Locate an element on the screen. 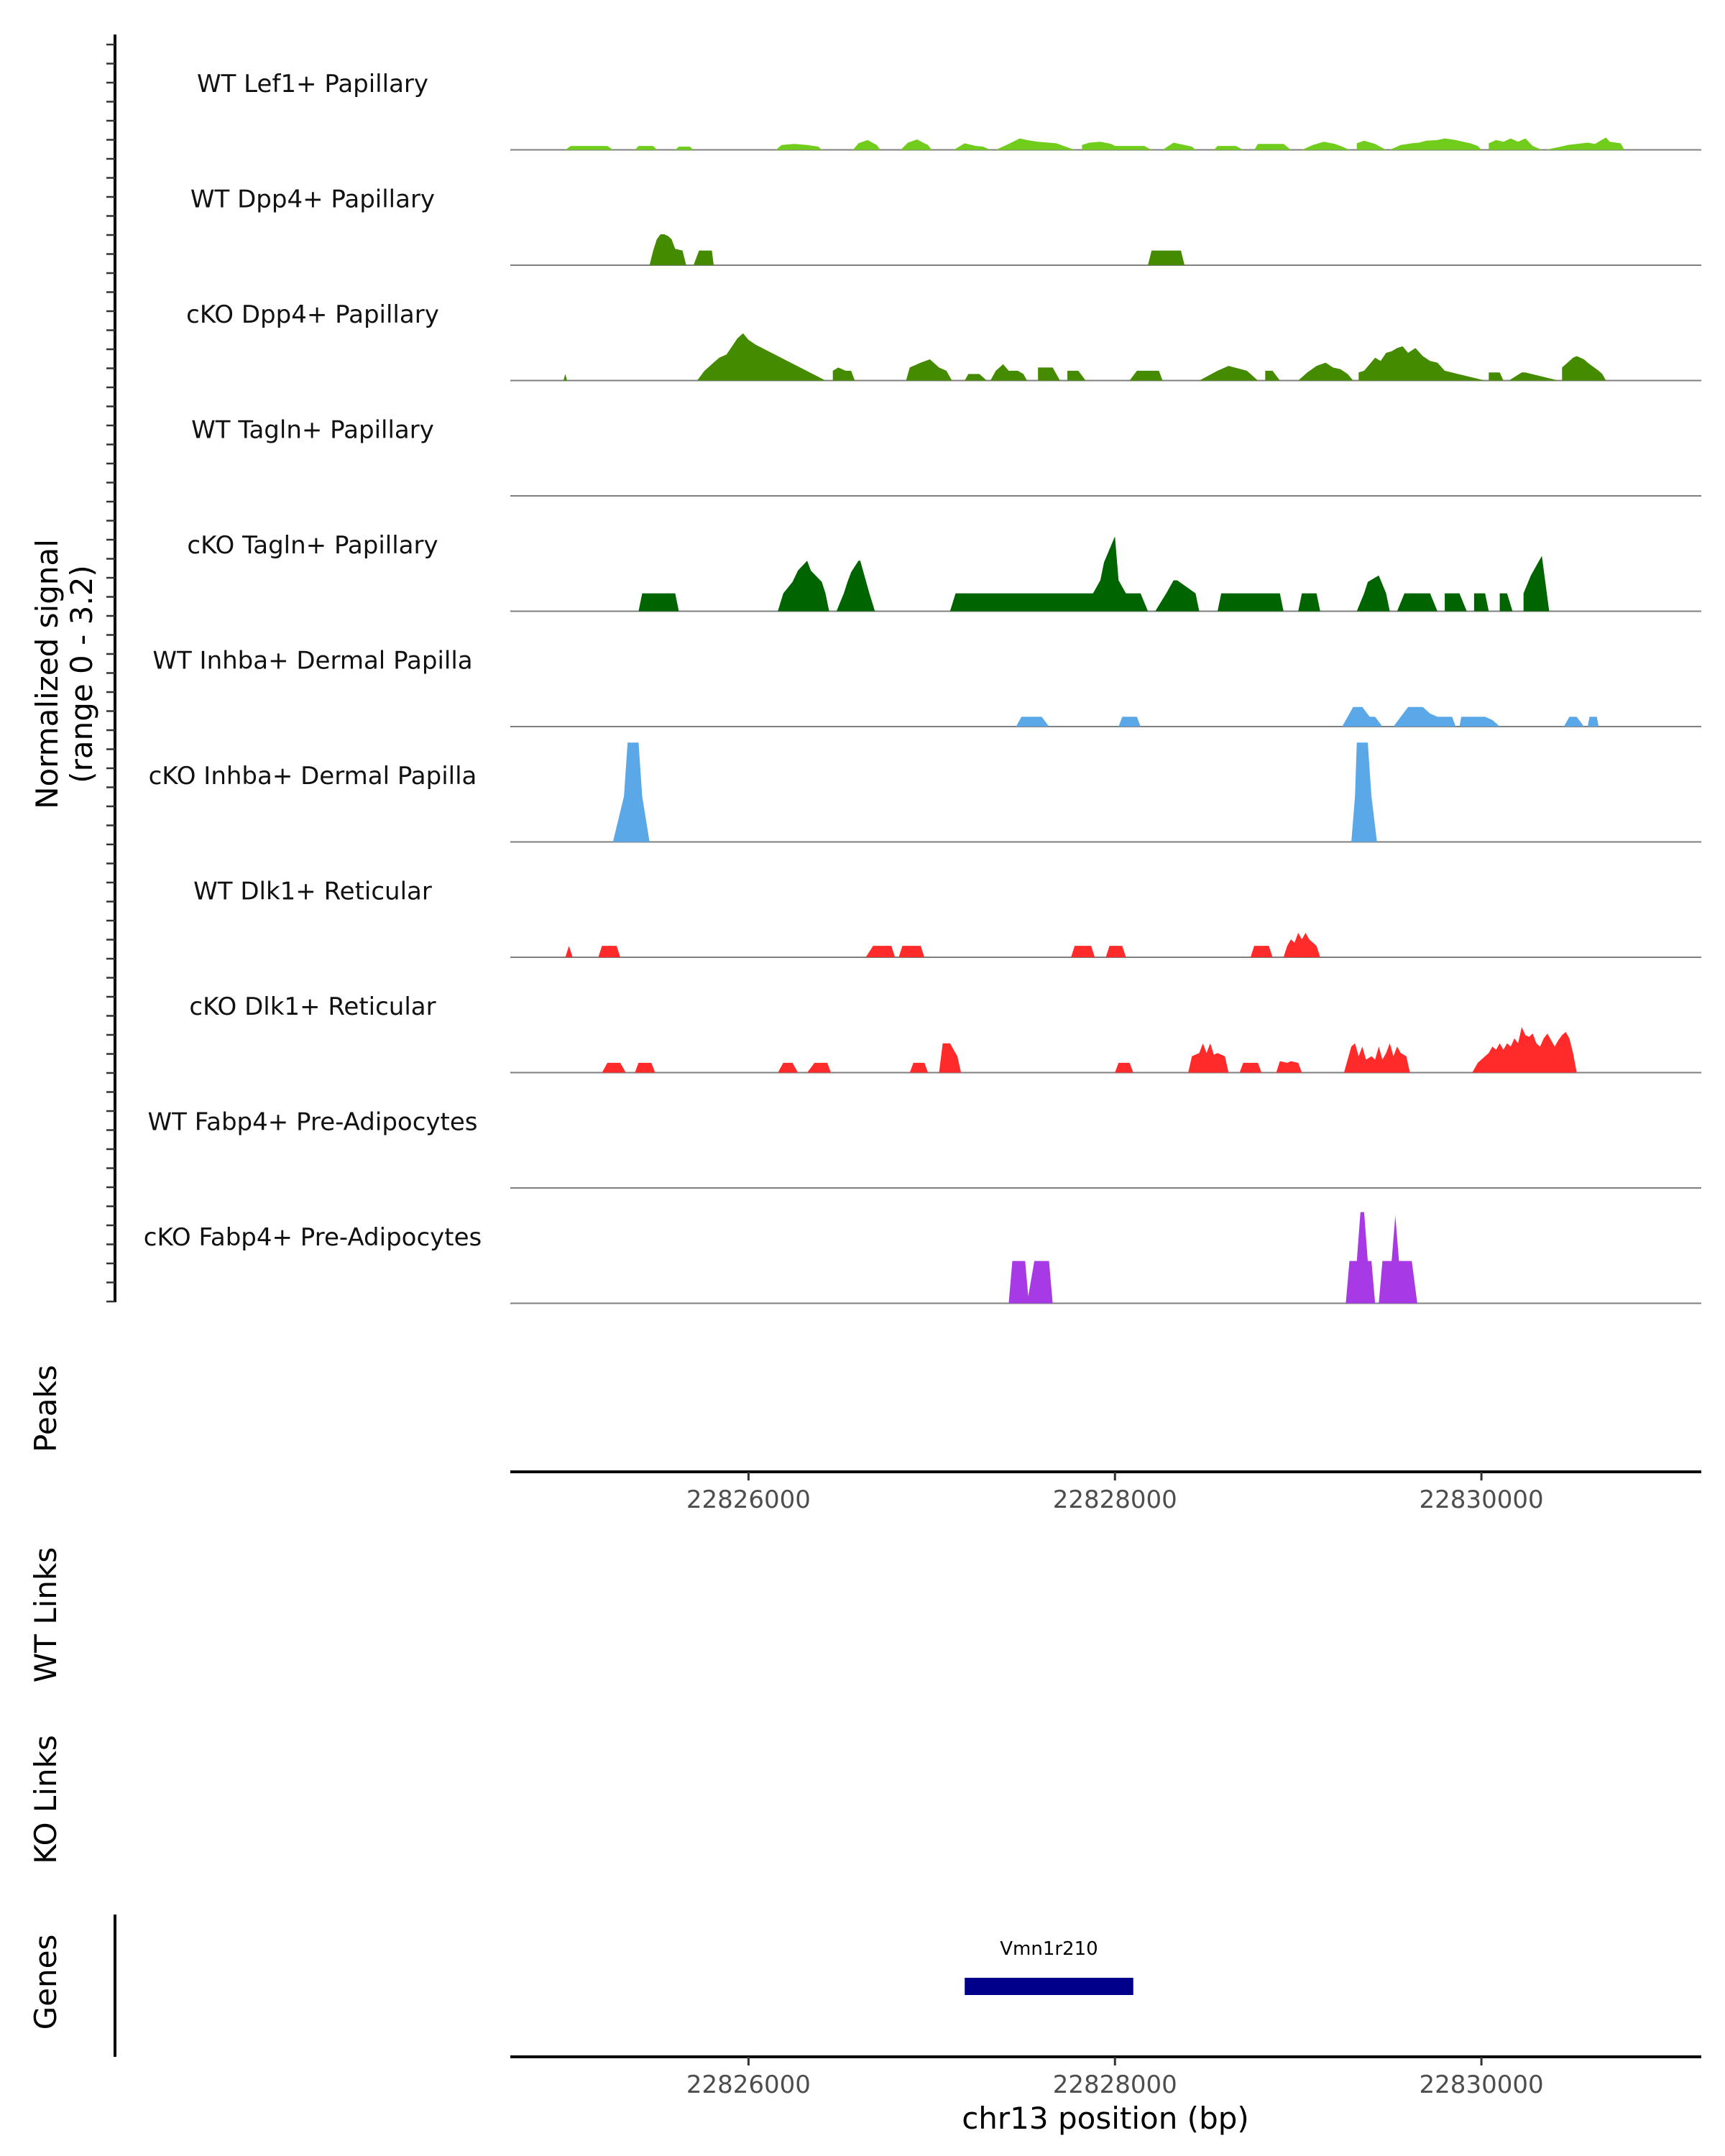 The image size is (1725, 2156). peaks-x-tick-label: 22828000 is located at coordinates (1115, 1499).